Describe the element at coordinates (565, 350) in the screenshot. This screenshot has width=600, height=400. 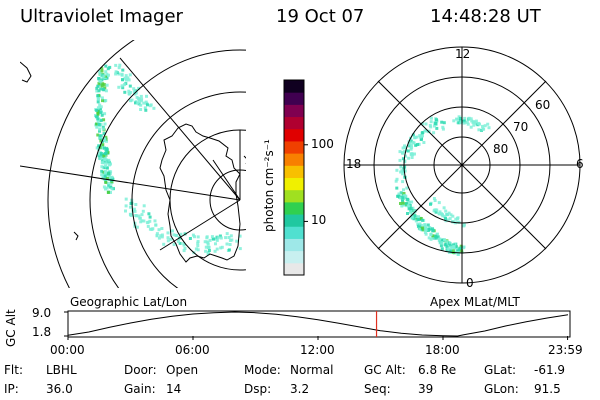
I see `strip-xtick-label: 23:59` at that location.